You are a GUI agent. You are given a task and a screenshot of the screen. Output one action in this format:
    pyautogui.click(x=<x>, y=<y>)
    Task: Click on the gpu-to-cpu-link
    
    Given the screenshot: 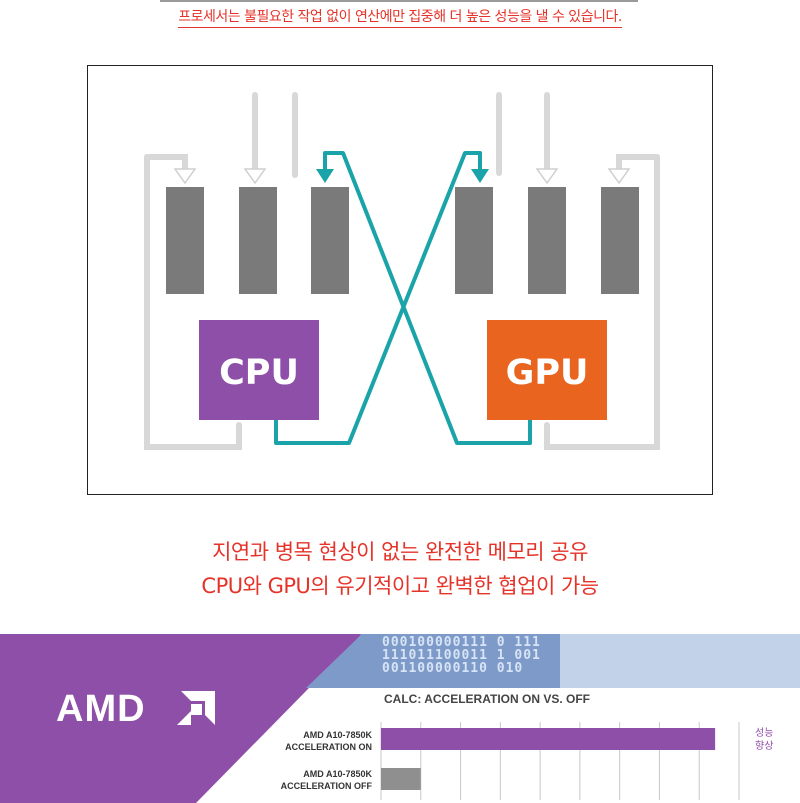 What is the action you would take?
    pyautogui.click(x=427, y=298)
    